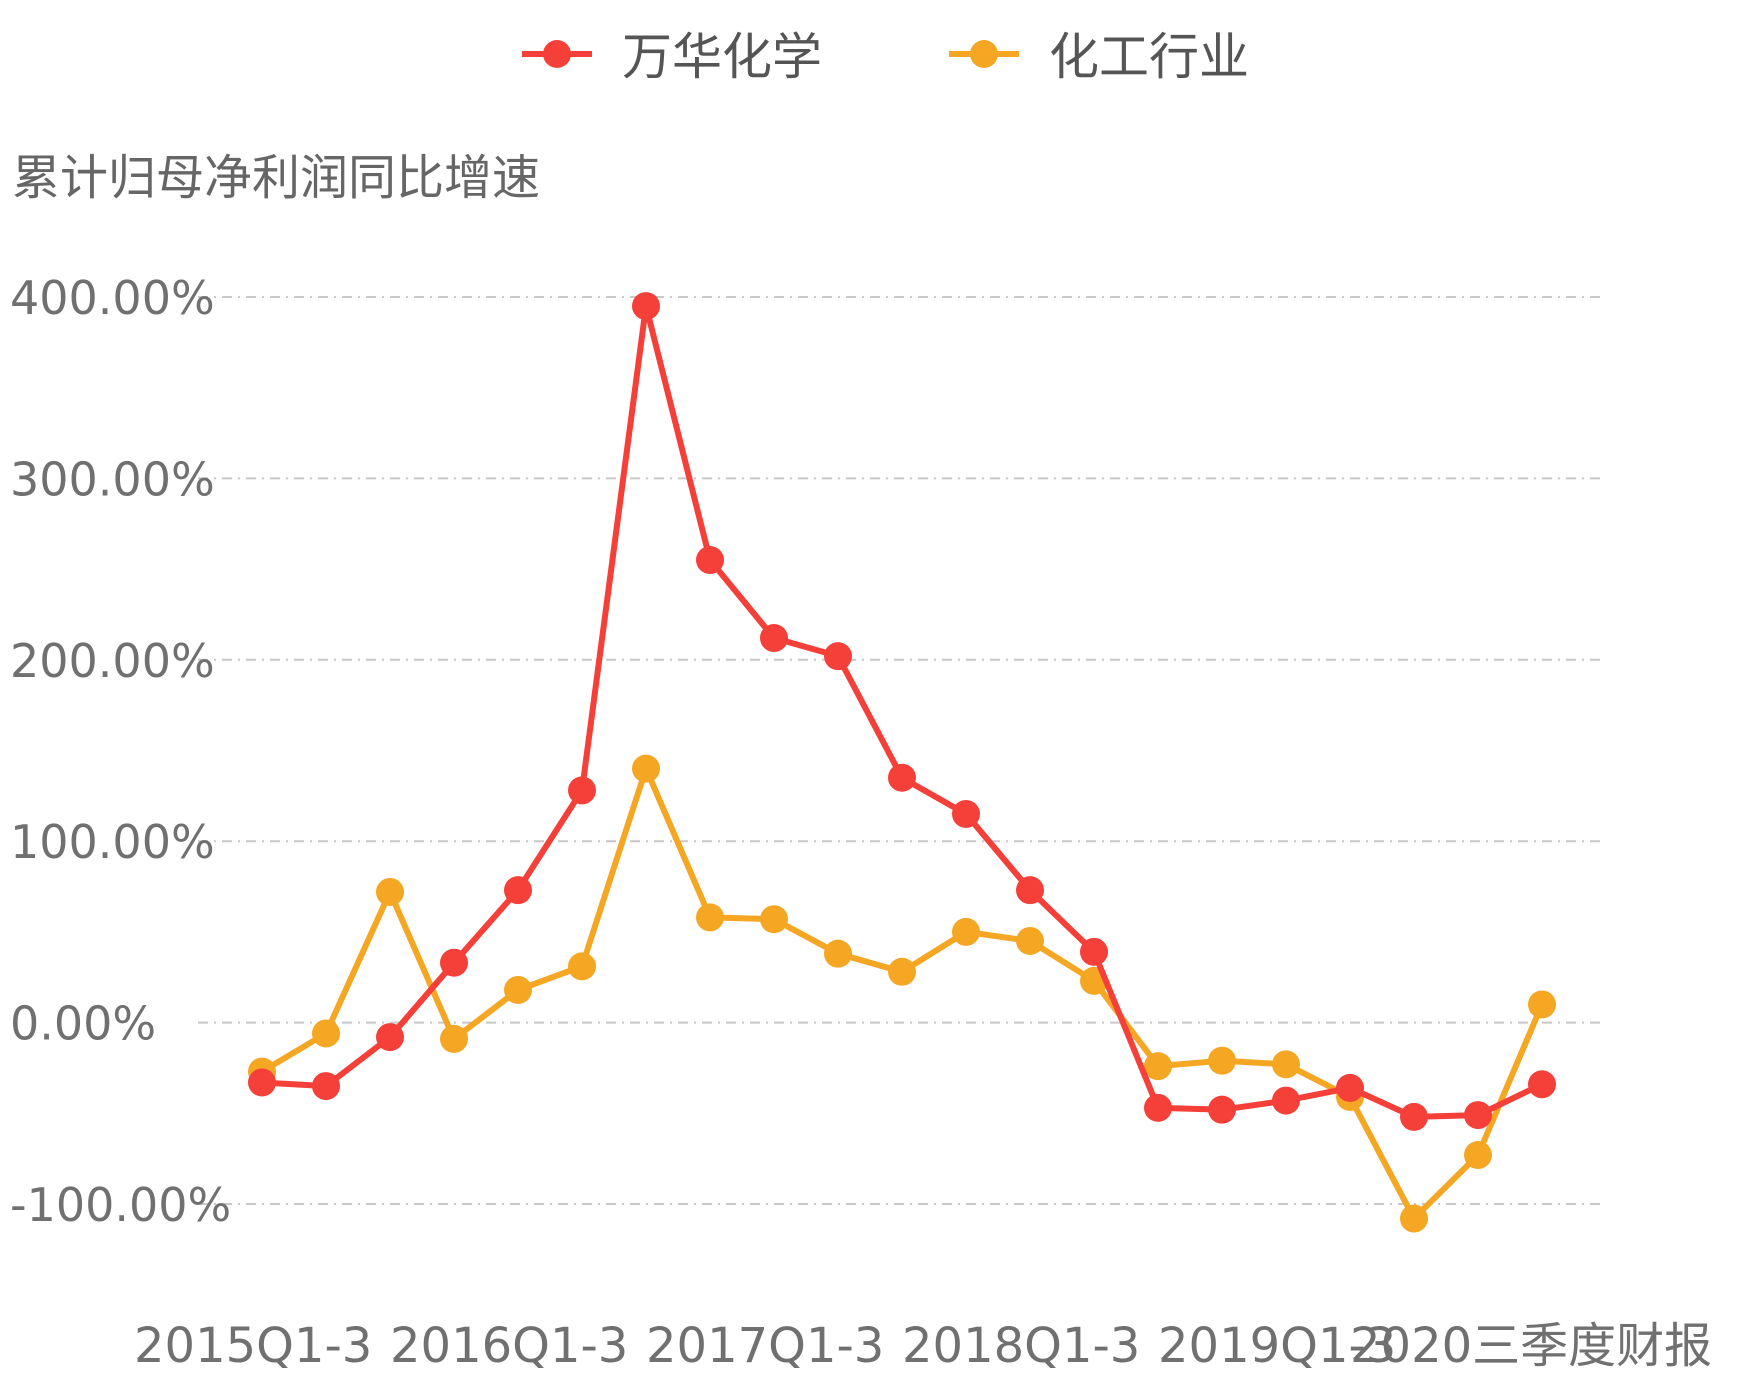 Image resolution: width=1741 pixels, height=1380 pixels. What do you see at coordinates (120, 1205) in the screenshot?
I see `y-tick-label: -100.00%` at bounding box center [120, 1205].